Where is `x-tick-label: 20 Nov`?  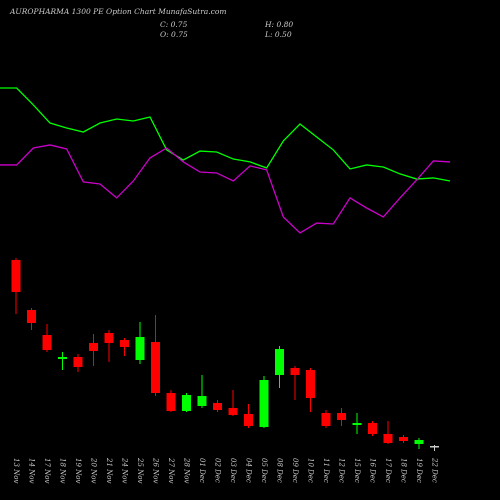 x-tick-label: 20 Nov is located at coordinates (94, 470).